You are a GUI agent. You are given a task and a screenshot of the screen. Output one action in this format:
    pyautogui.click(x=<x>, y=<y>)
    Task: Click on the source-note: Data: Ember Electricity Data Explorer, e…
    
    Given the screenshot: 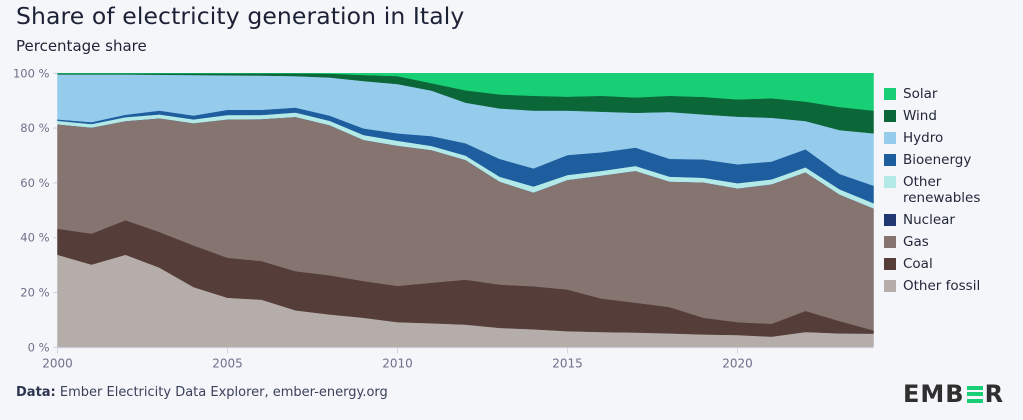 What is the action you would take?
    pyautogui.click(x=202, y=392)
    